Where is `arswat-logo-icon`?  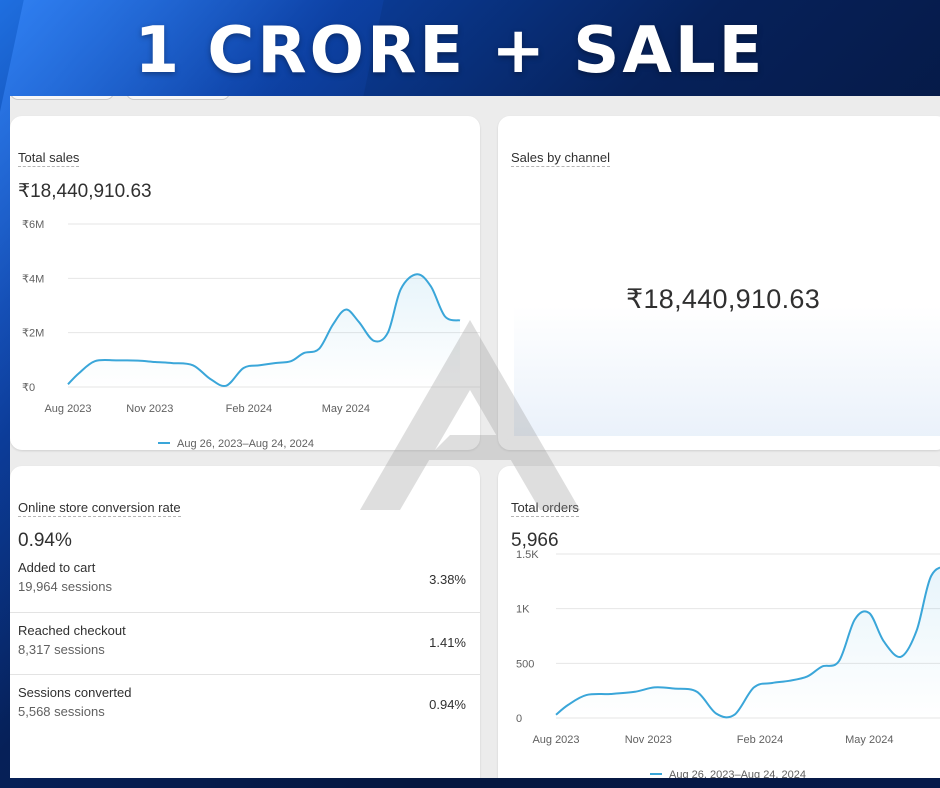 arswat-logo-icon is located at coordinates (32, 759).